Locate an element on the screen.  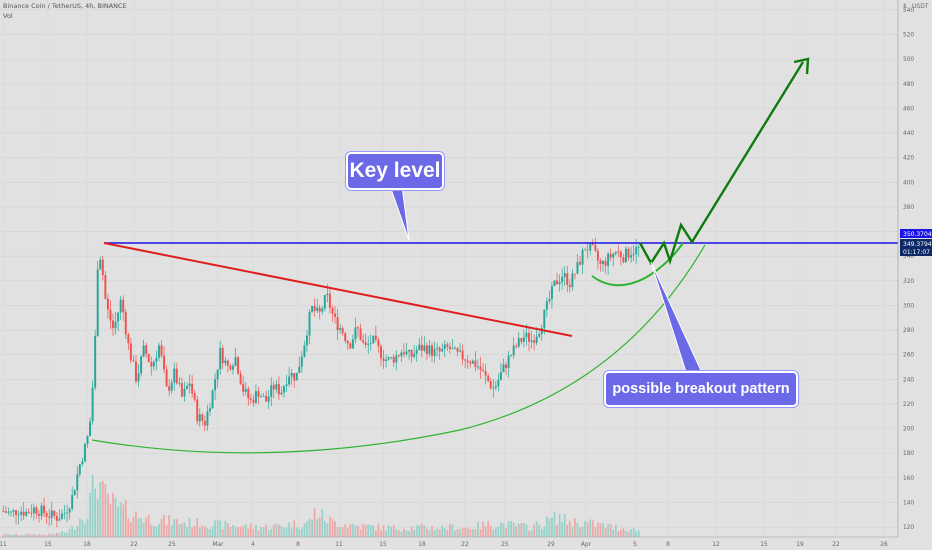
x-tick-label: 25 is located at coordinates (172, 545).